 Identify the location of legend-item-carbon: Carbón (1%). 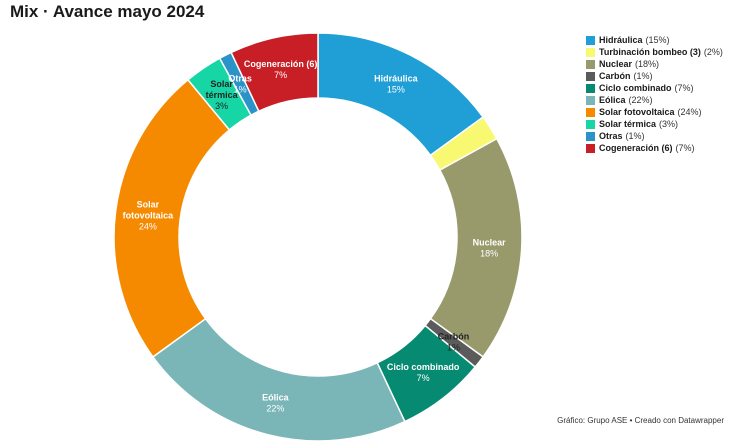
(654, 76).